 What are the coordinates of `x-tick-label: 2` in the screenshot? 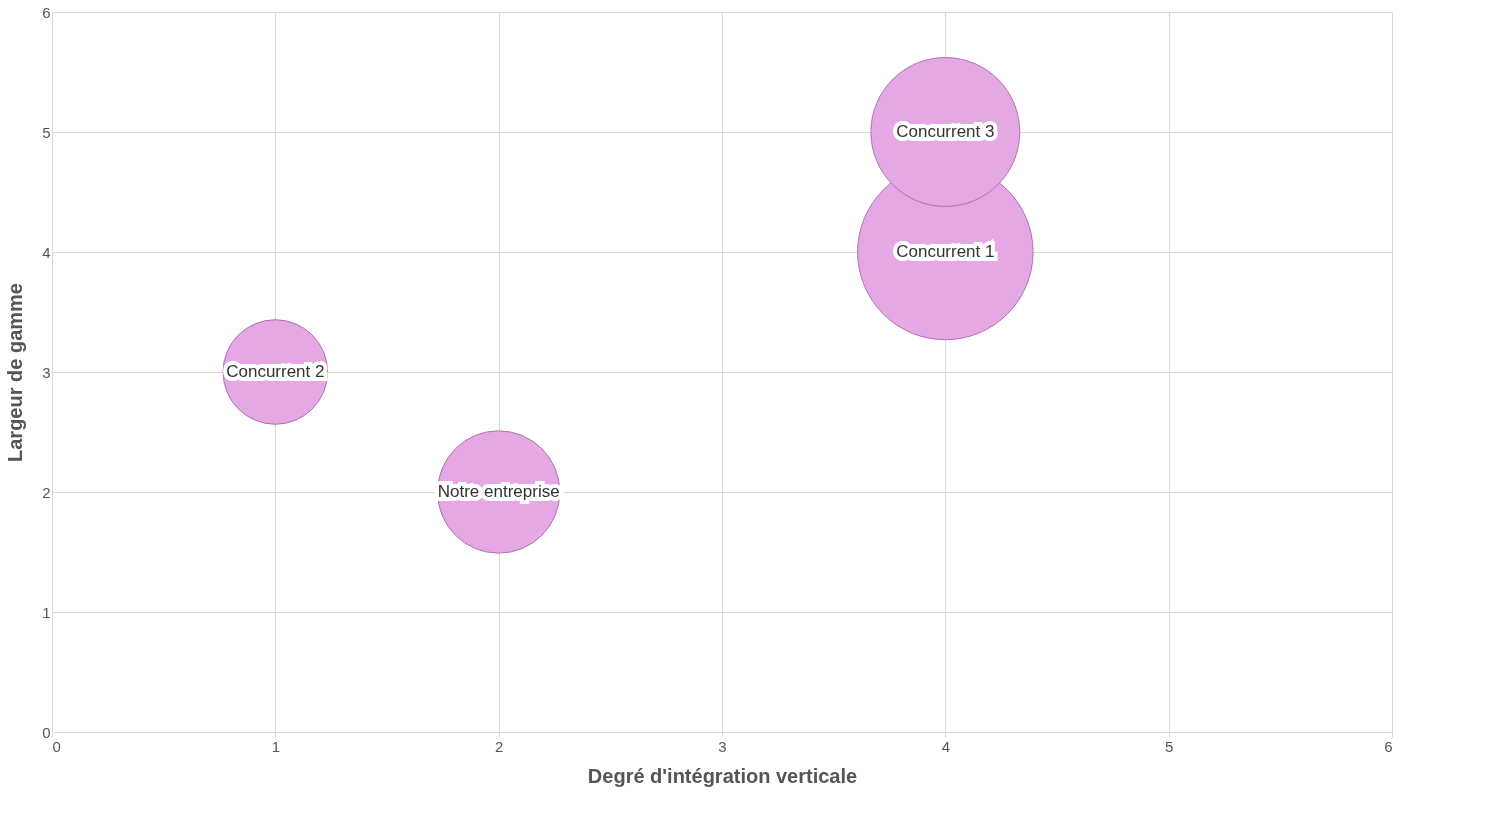 It's located at (499, 746).